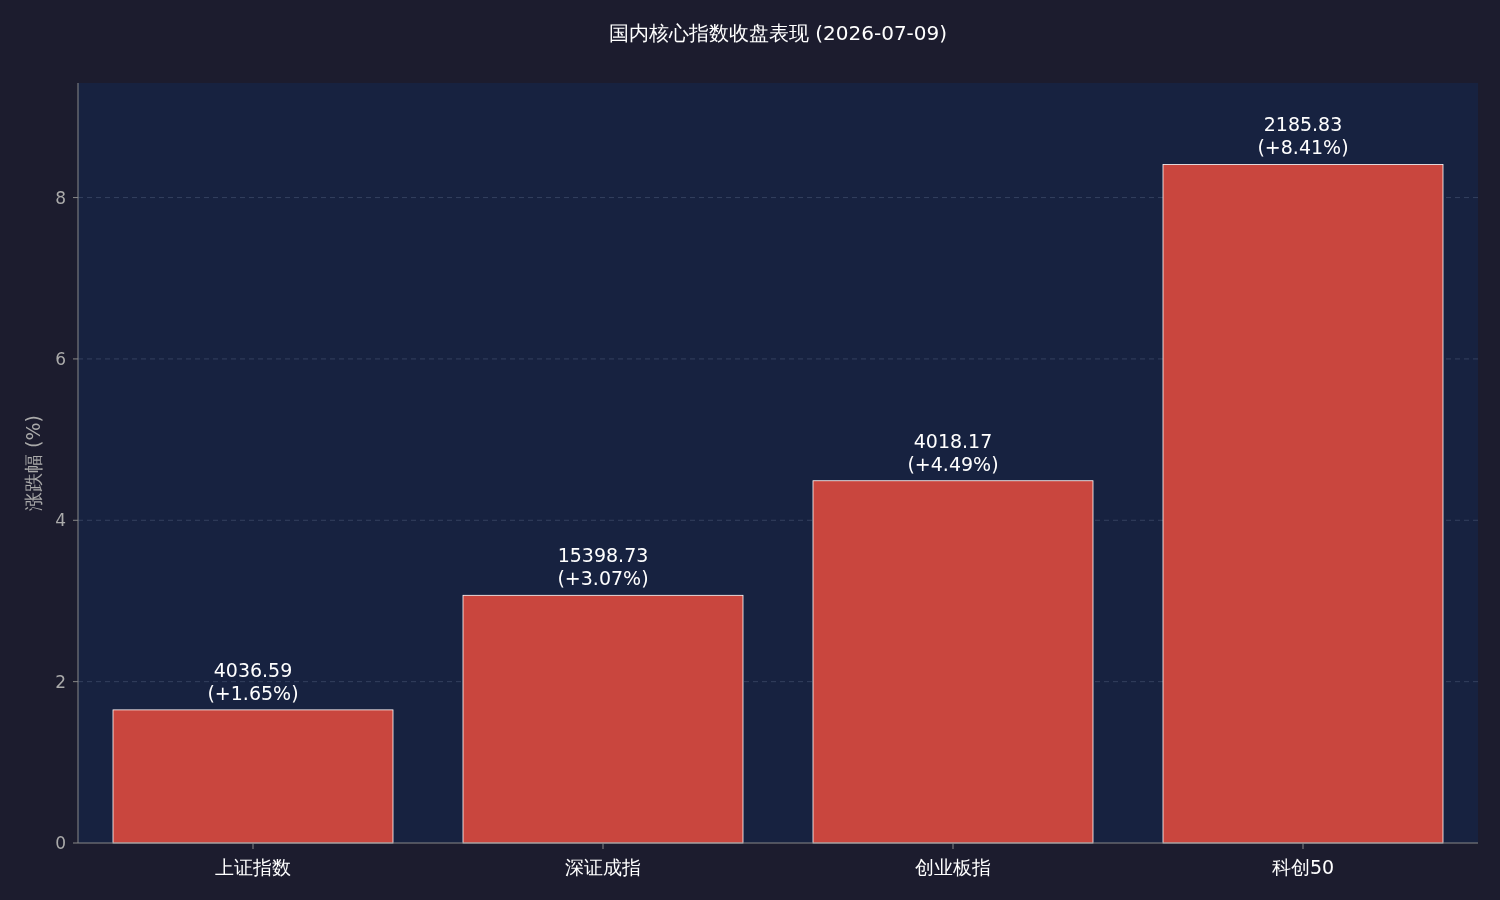 The width and height of the screenshot is (1500, 900). Describe the element at coordinates (33, 463) in the screenshot. I see `y-axis-title: 涨跌幅 (%)` at that location.